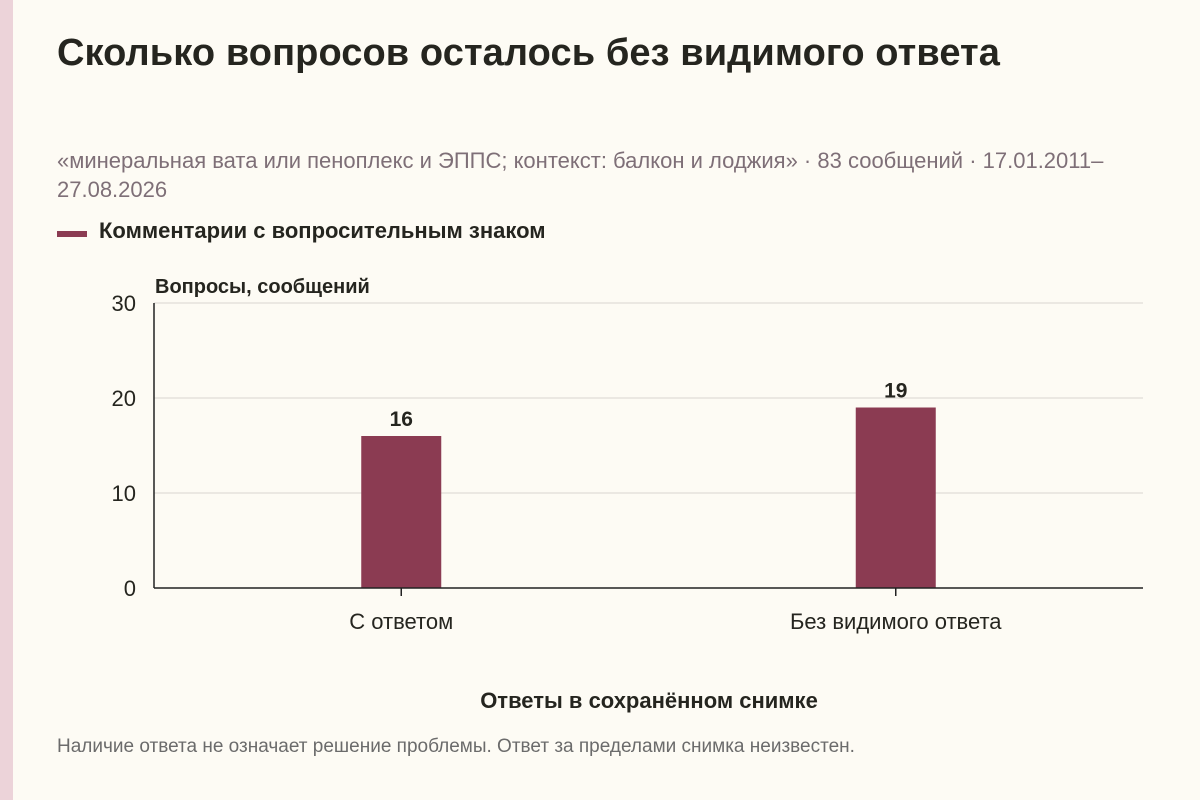  Describe the element at coordinates (896, 621) in the screenshot. I see `x-tick-label: Без видимого ответа` at that location.